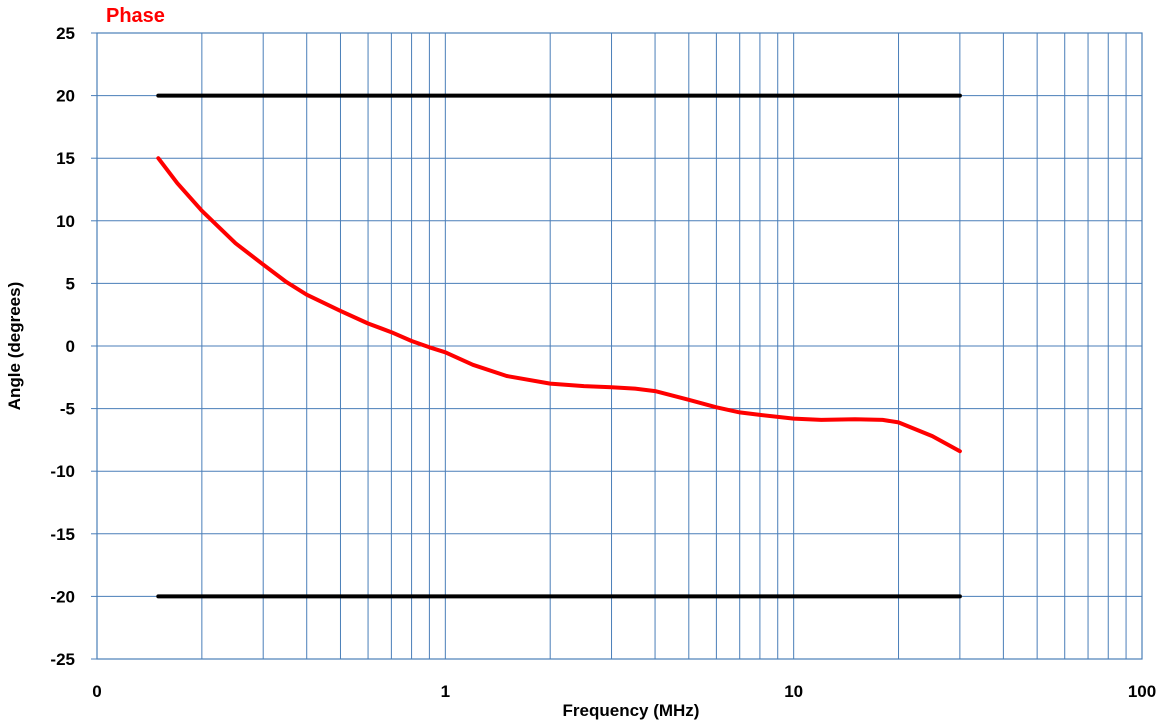 Image resolution: width=1164 pixels, height=723 pixels. I want to click on y-tick-label: 25, so click(65, 33).